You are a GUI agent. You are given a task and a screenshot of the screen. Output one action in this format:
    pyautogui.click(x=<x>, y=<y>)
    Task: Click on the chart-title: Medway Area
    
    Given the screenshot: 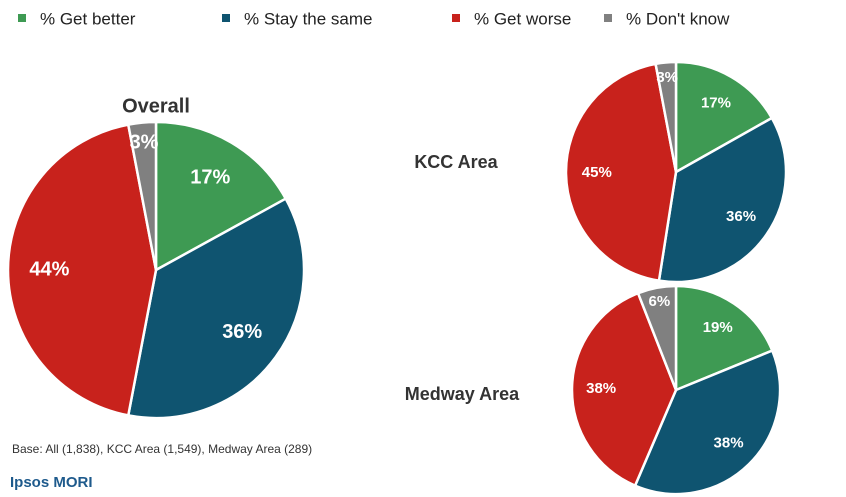 What is the action you would take?
    pyautogui.click(x=462, y=394)
    